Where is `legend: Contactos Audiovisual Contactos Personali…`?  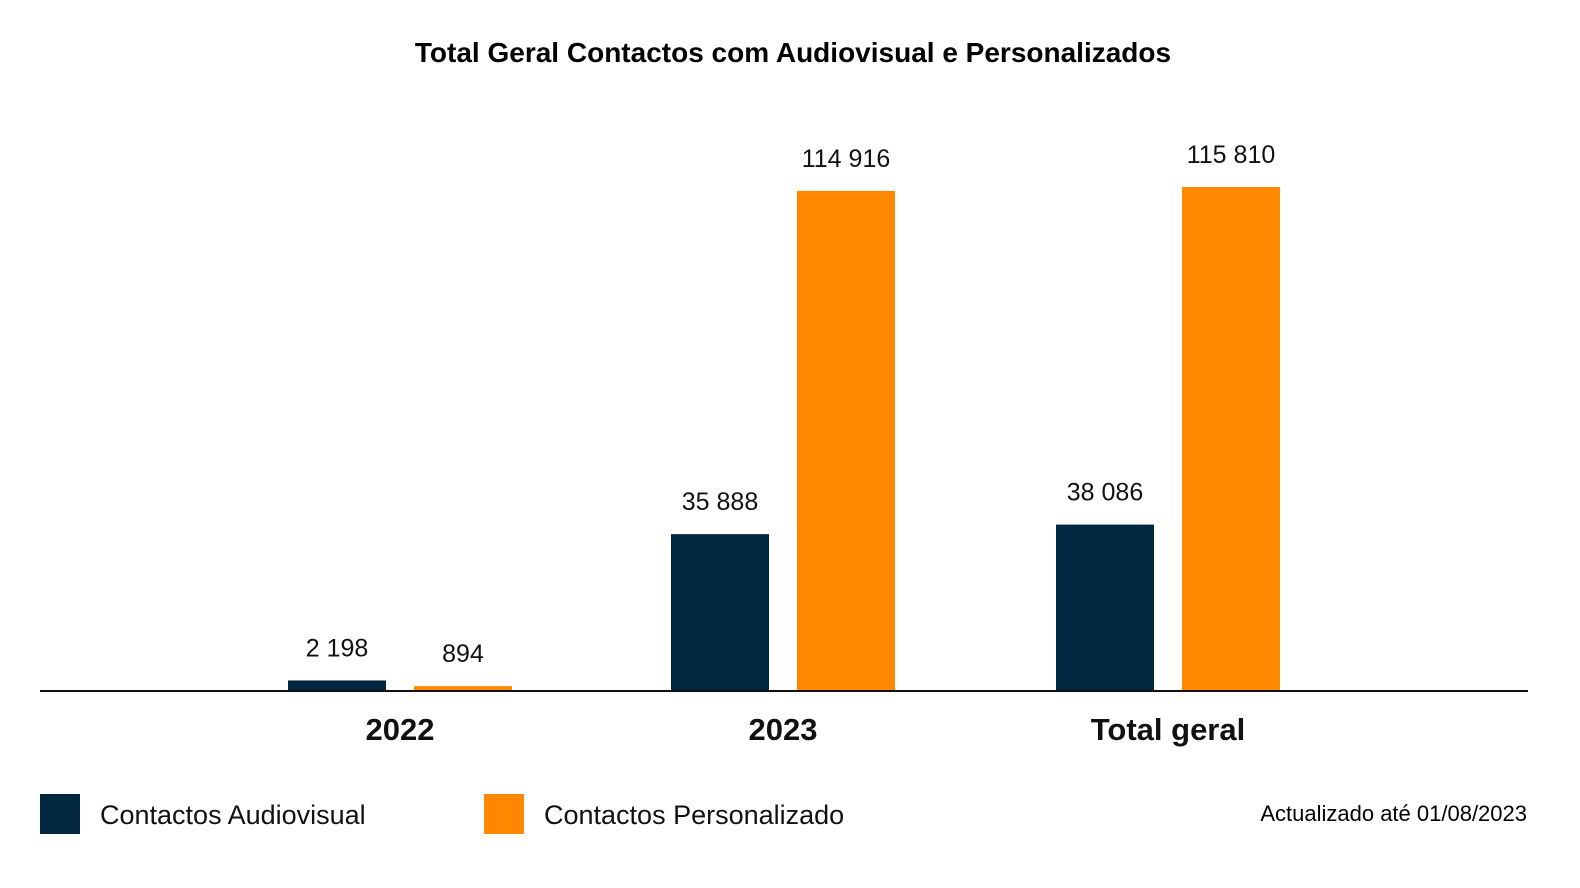
legend: Contactos Audiovisual Contactos Personali… is located at coordinates (442, 814).